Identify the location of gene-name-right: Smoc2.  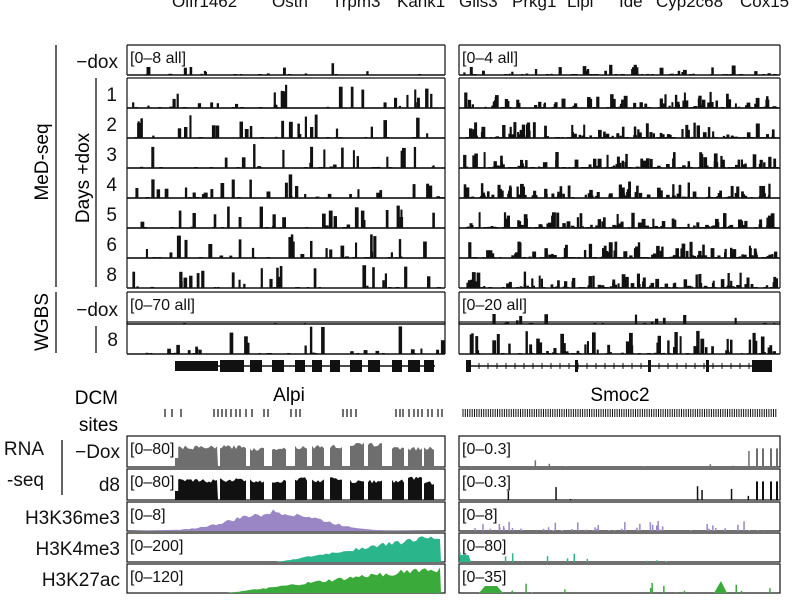
(619, 395).